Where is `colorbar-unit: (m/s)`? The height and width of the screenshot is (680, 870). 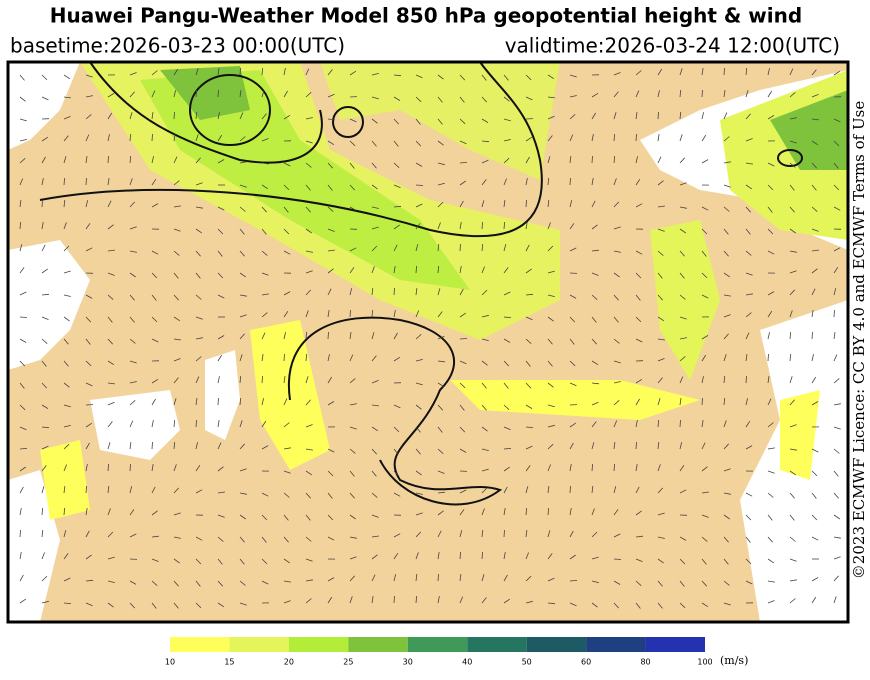
colorbar-unit: (m/s) is located at coordinates (734, 660).